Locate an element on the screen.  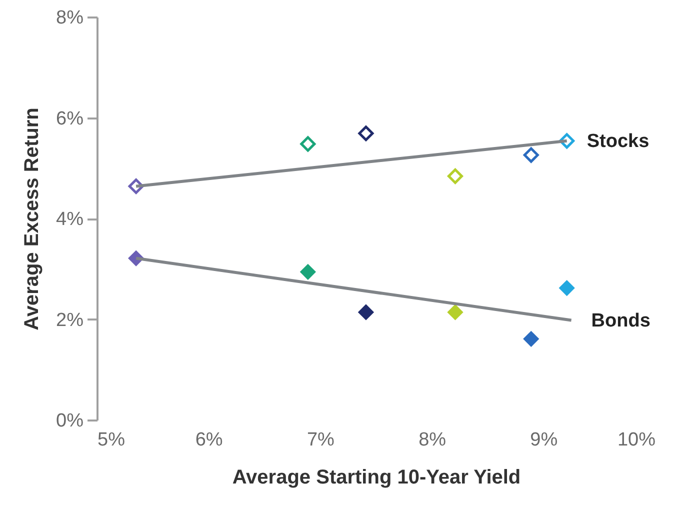
y-tick-label: 0% is located at coordinates (70, 421).